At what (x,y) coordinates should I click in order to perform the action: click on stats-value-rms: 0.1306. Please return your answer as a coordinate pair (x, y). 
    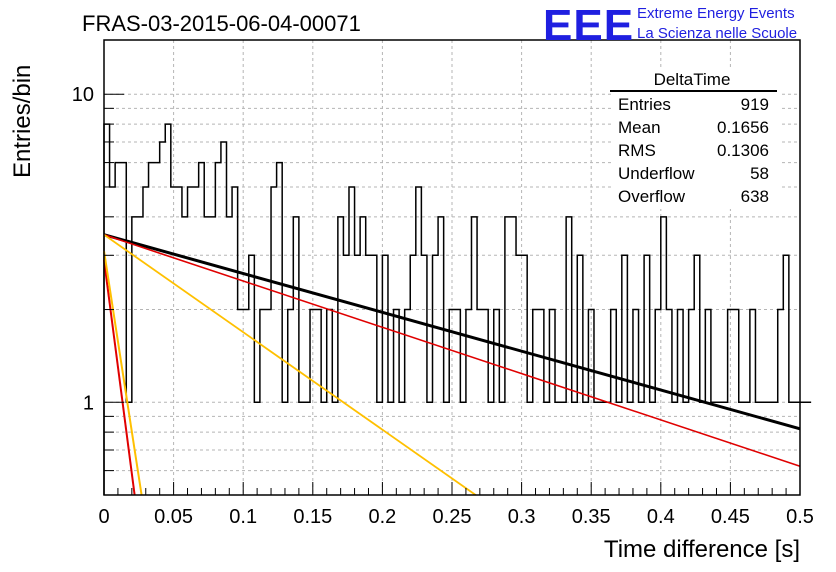
    Looking at the image, I should click on (743, 150).